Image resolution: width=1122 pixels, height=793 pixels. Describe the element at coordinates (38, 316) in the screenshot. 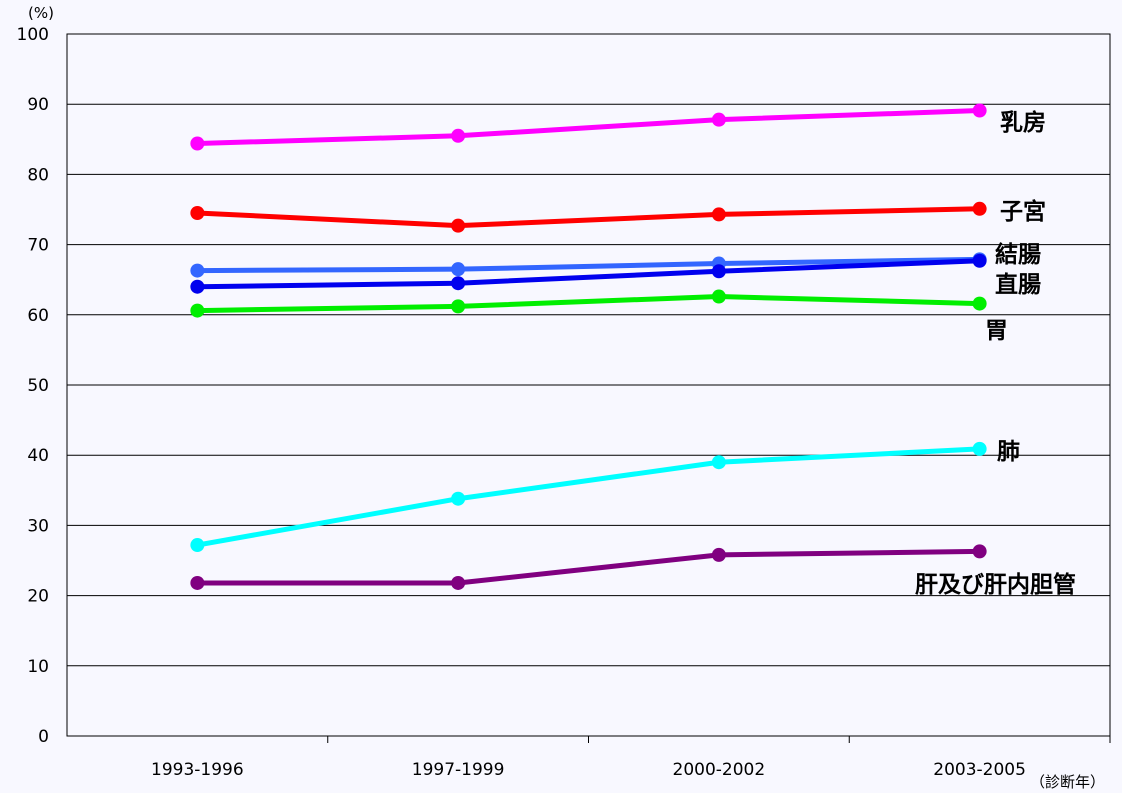

I see `y-tick-label: 60` at that location.